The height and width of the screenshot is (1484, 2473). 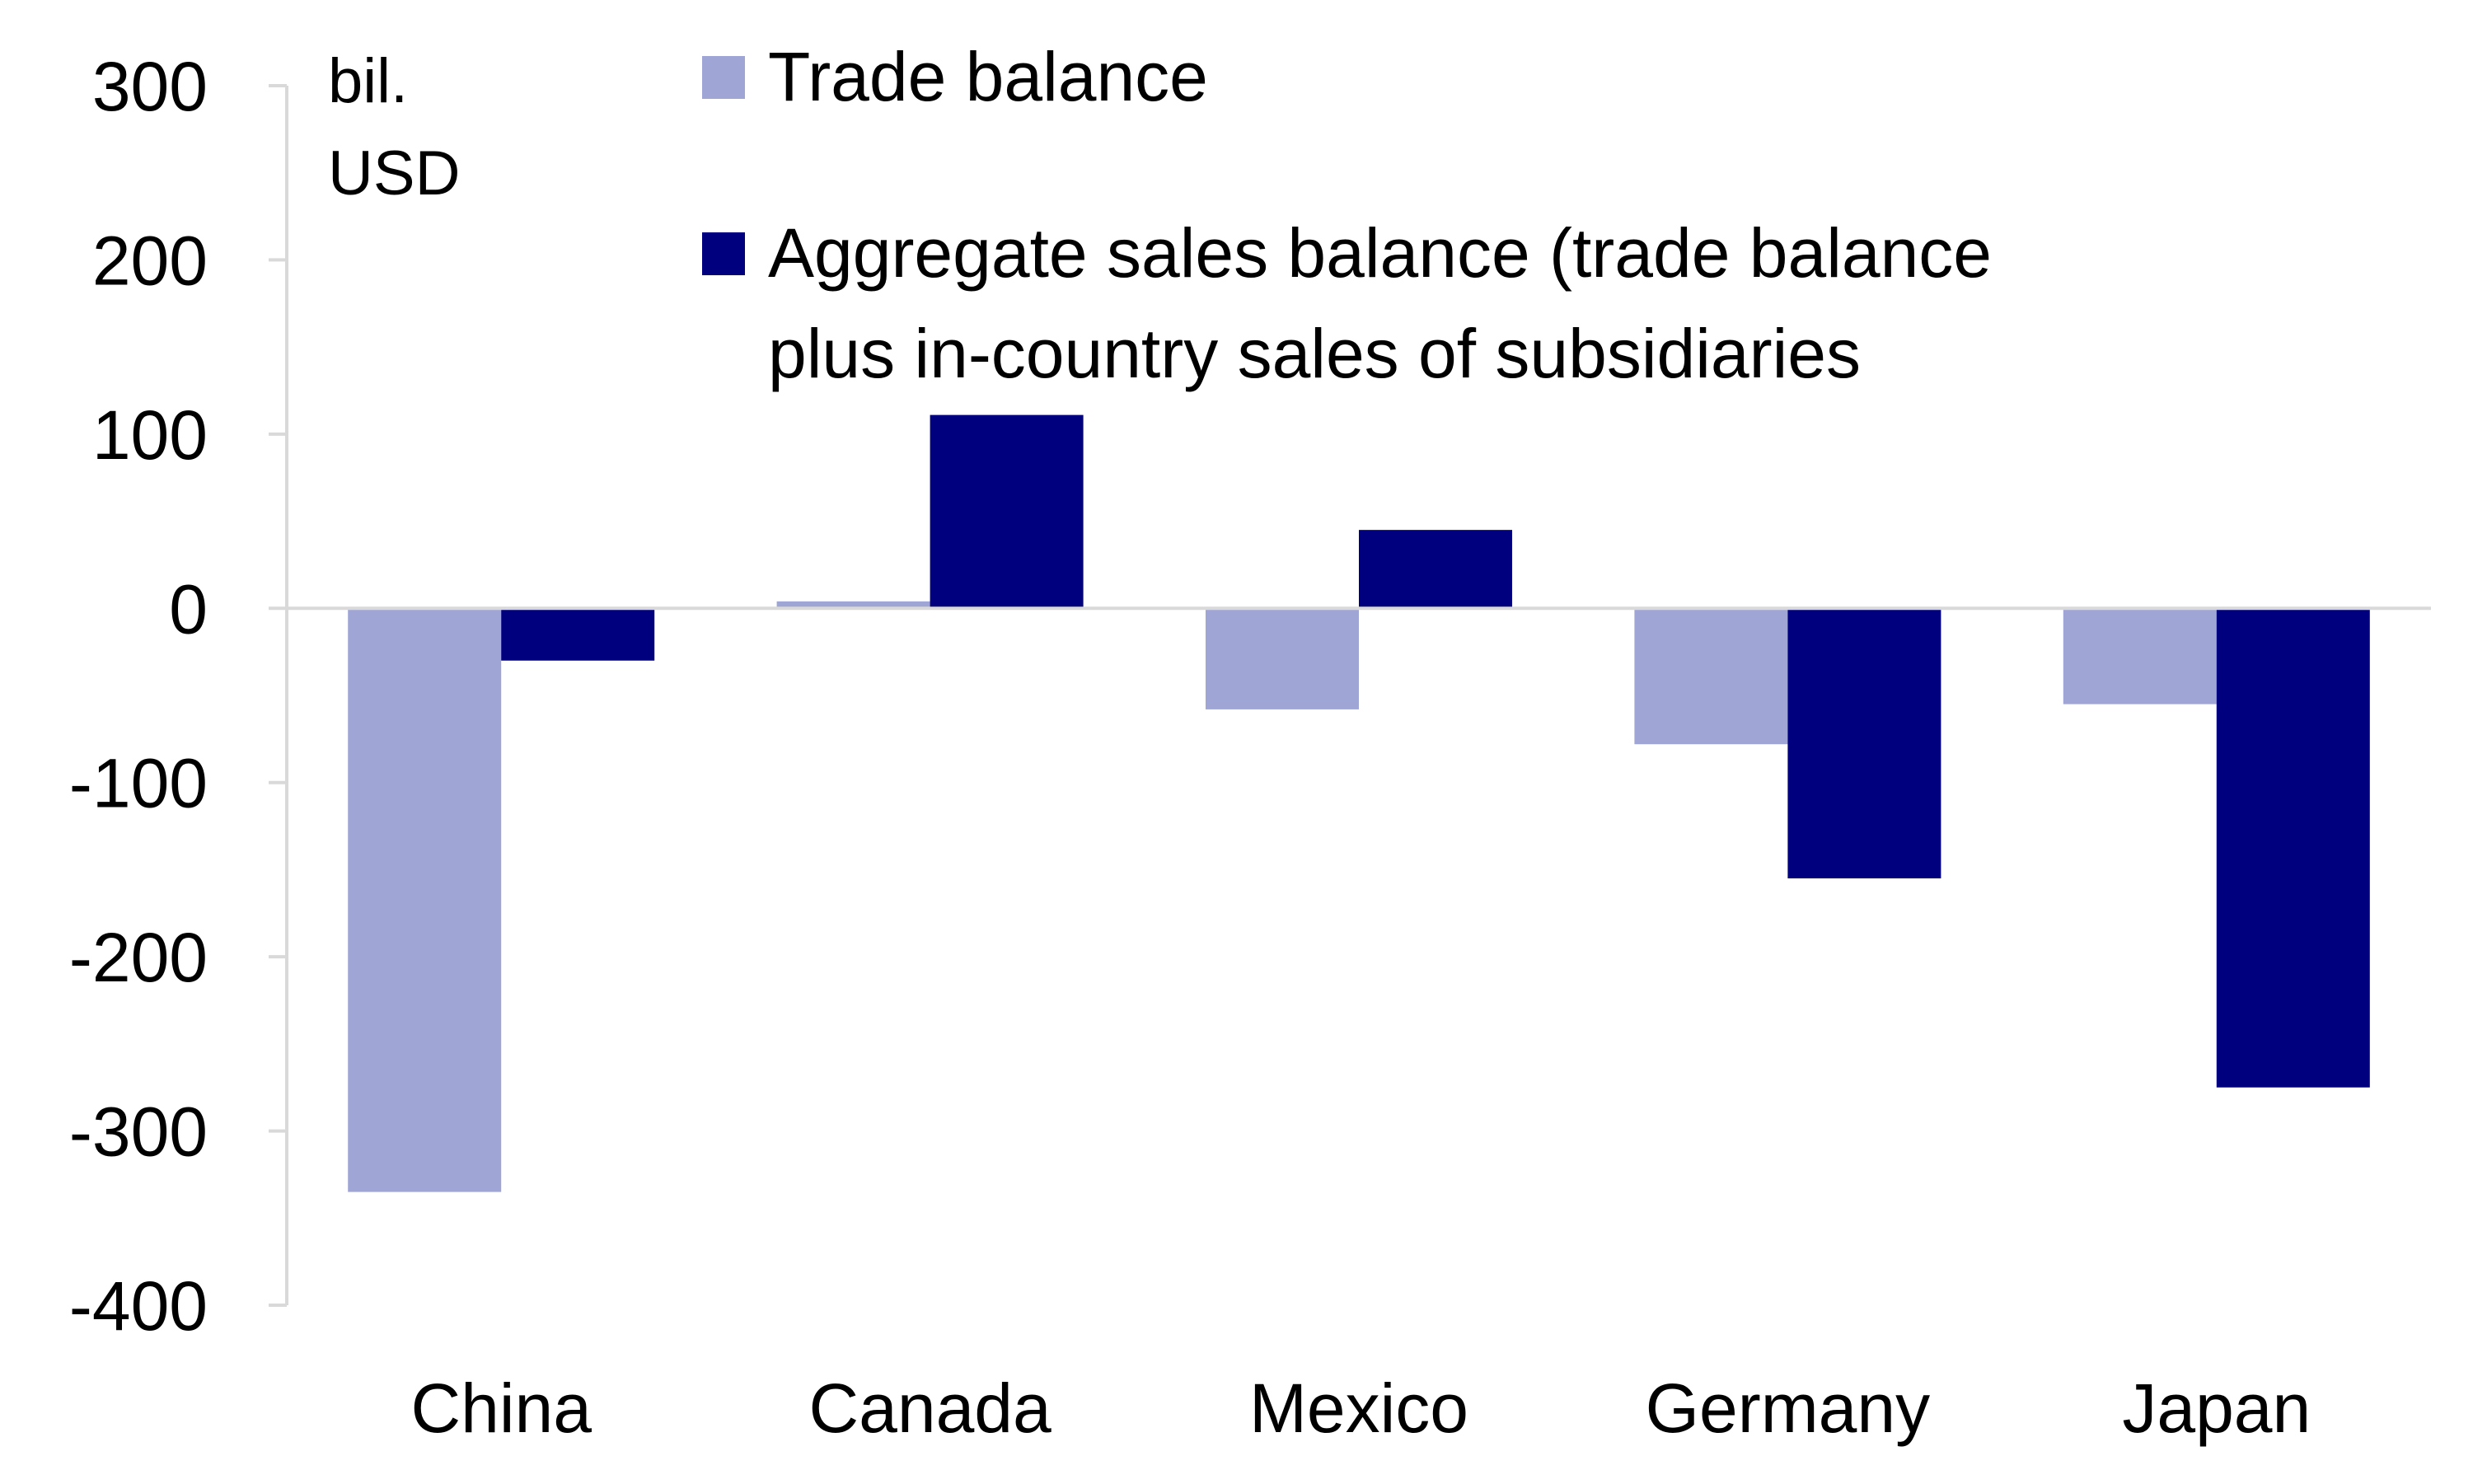 What do you see at coordinates (853, 605) in the screenshot?
I see `bar-canada-trade-balance` at bounding box center [853, 605].